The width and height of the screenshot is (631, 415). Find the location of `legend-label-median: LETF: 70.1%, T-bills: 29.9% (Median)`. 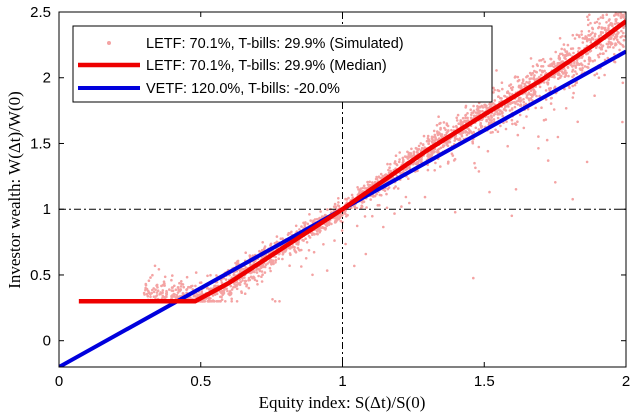

legend-label-median: LETF: 70.1%, T-bills: 29.9% (Median) is located at coordinates (266, 66).